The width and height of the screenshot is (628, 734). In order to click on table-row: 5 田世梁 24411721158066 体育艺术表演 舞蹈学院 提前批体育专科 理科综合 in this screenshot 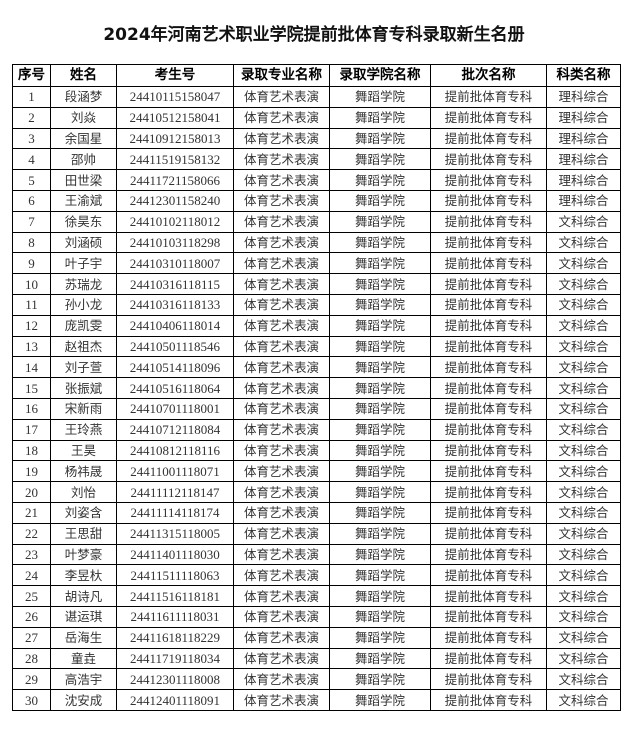, I will do `click(316, 180)`.